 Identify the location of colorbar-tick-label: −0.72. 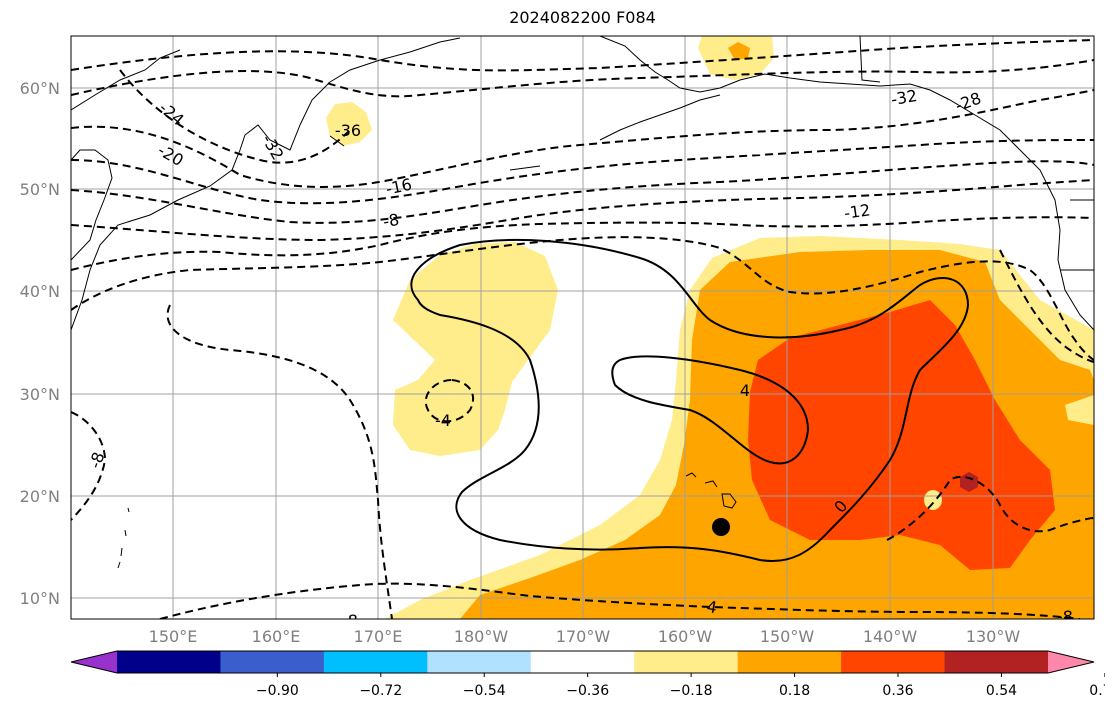
(380, 691).